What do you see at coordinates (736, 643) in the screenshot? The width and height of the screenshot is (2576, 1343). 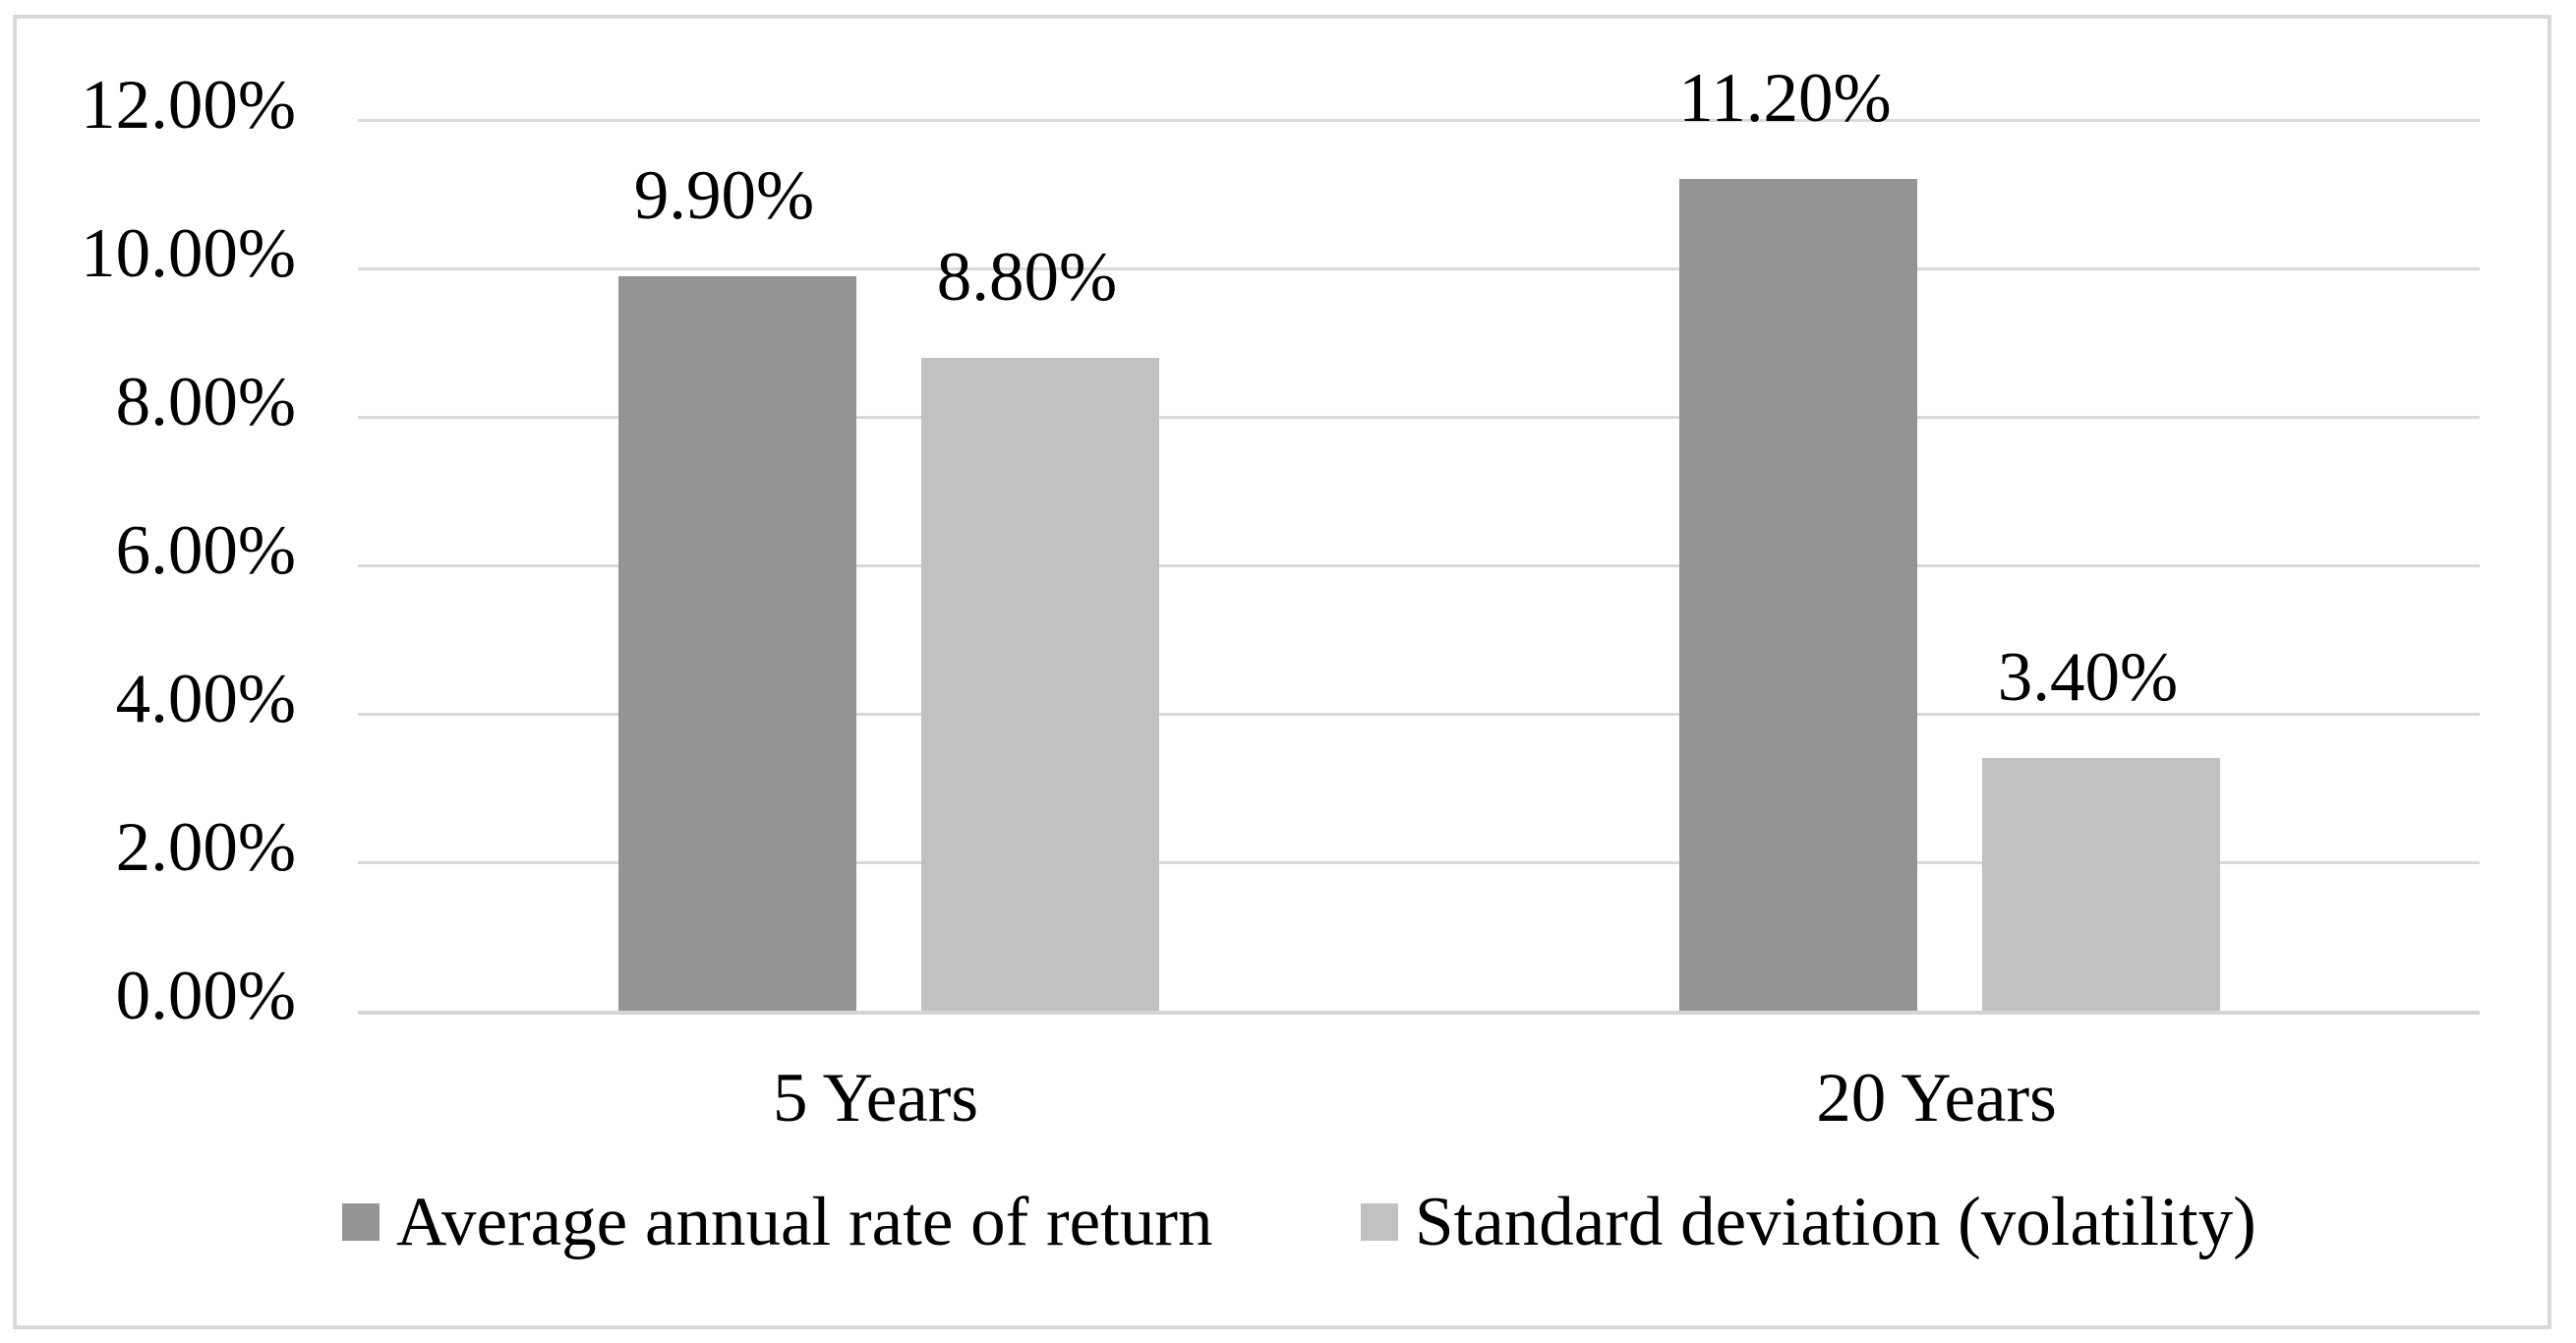 I see `bar-average-annual-rate-of-return-5-years` at bounding box center [736, 643].